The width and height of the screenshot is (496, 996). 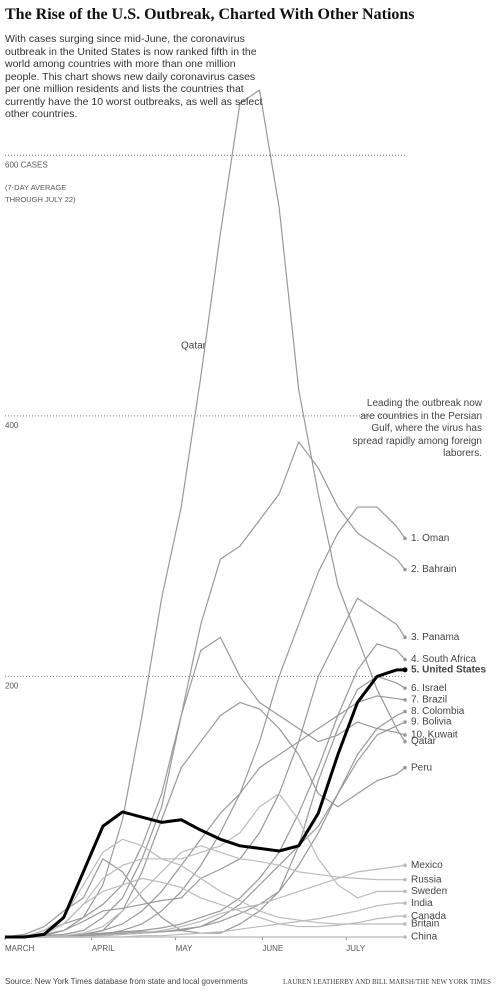 I want to click on x-tick-label: JUNE, so click(x=272, y=948).